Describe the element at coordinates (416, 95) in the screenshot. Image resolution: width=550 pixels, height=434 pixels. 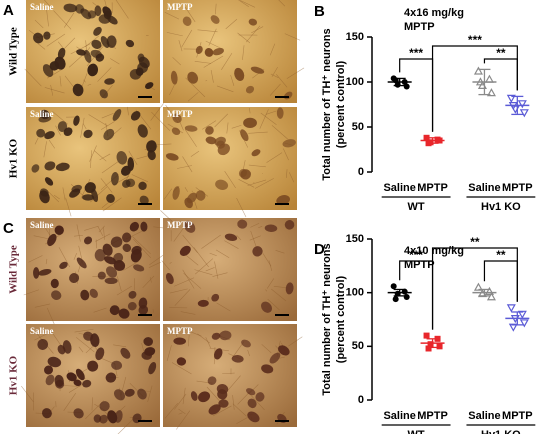
I see `significance-bracket` at that location.